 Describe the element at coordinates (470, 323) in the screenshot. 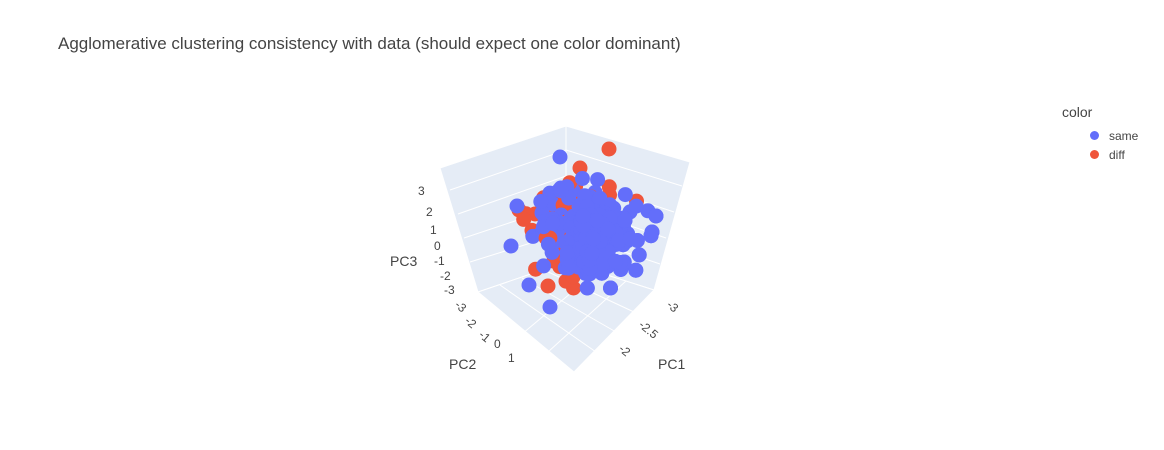

I see `y-tick-label: -2` at that location.